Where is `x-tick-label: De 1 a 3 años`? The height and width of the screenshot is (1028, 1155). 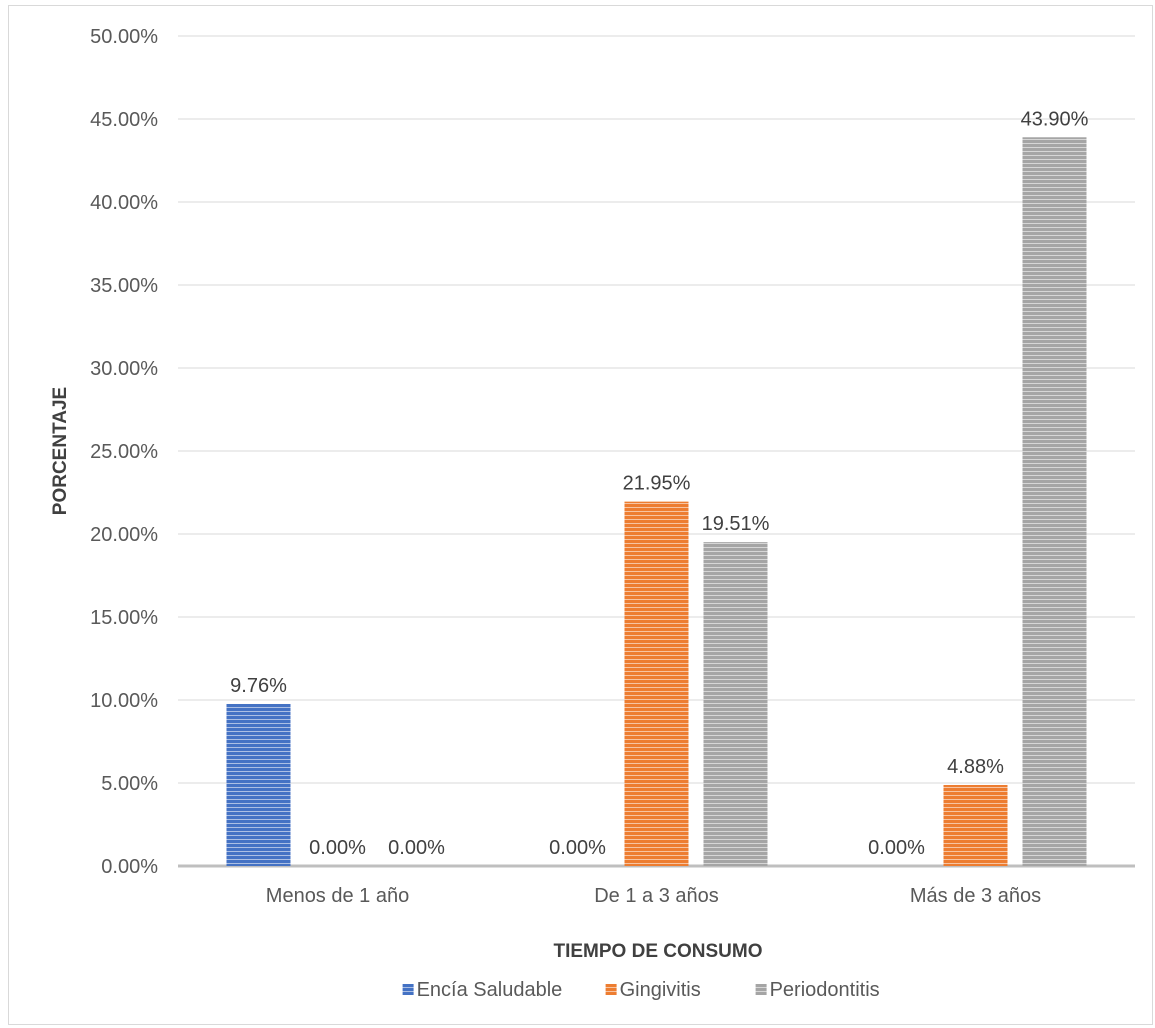
x-tick-label: De 1 a 3 años is located at coordinates (656, 896).